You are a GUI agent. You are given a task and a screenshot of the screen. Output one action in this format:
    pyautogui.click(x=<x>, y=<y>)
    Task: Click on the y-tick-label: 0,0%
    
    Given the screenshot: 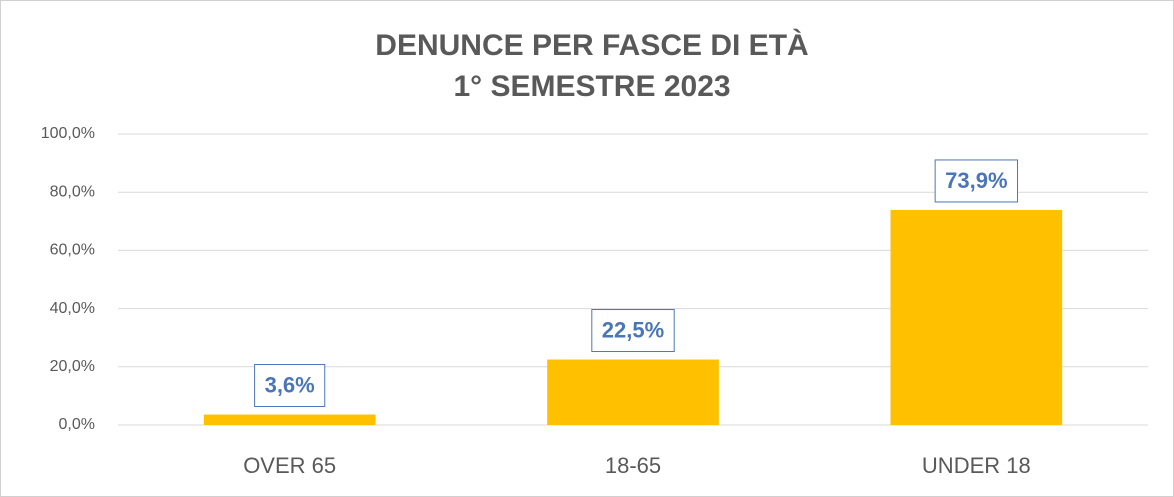 What is the action you would take?
    pyautogui.click(x=77, y=424)
    